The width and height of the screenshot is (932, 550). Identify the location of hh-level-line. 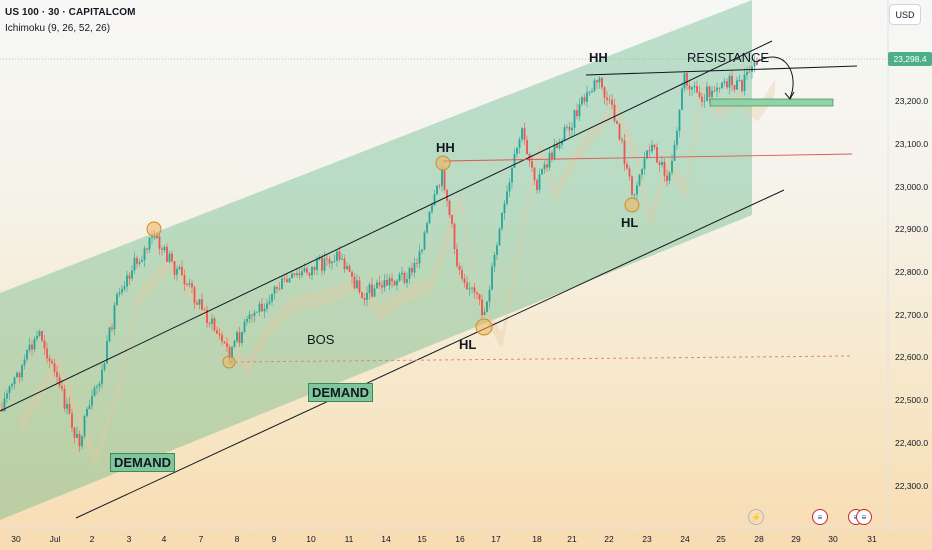
(647, 157).